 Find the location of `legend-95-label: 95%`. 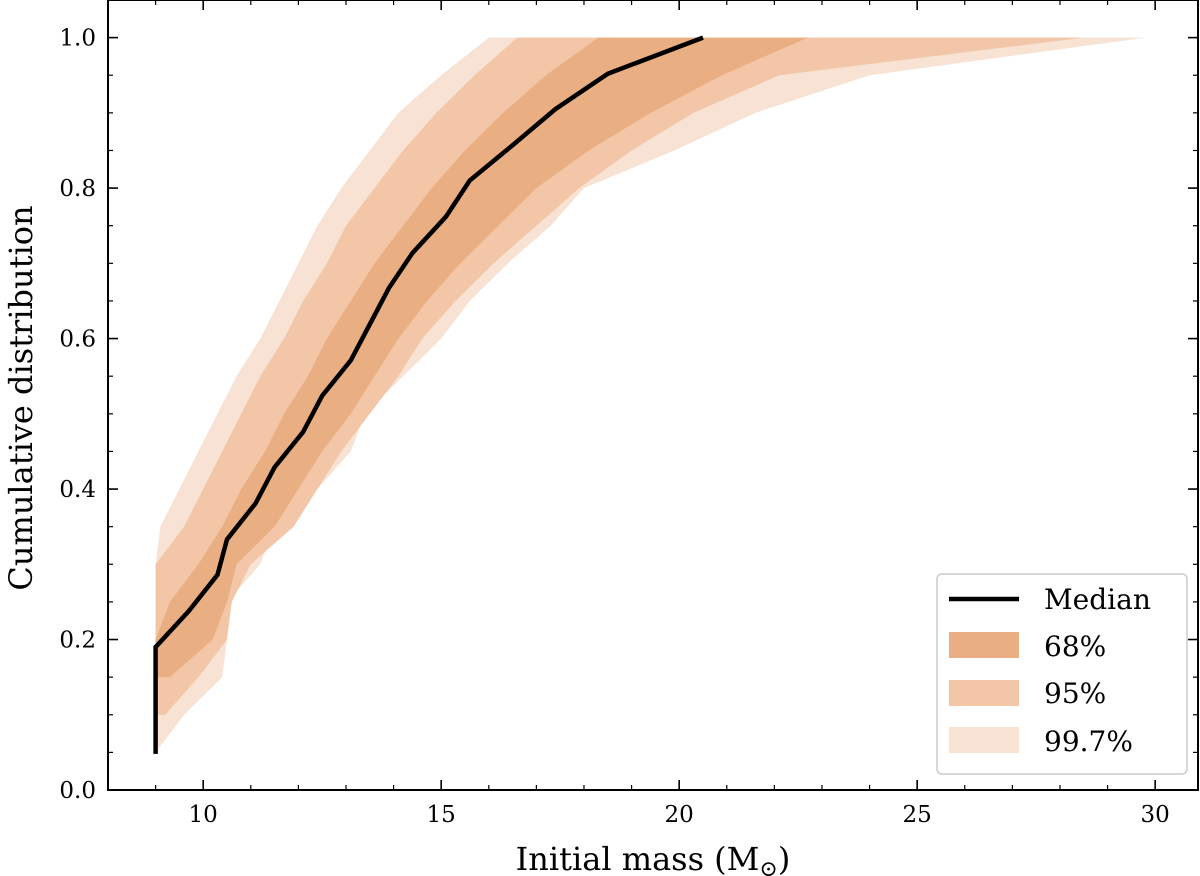

legend-95-label: 95% is located at coordinates (1075, 693).